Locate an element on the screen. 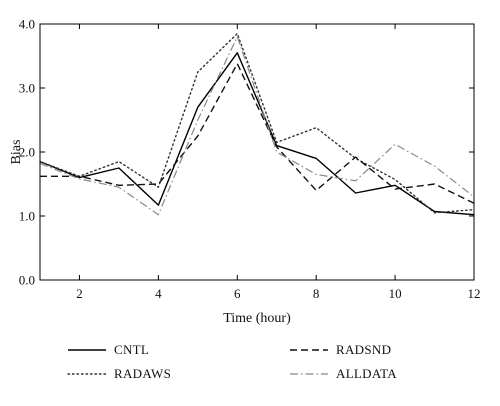 This screenshot has height=406, width=500. x-tick-label: 8 is located at coordinates (316, 293).